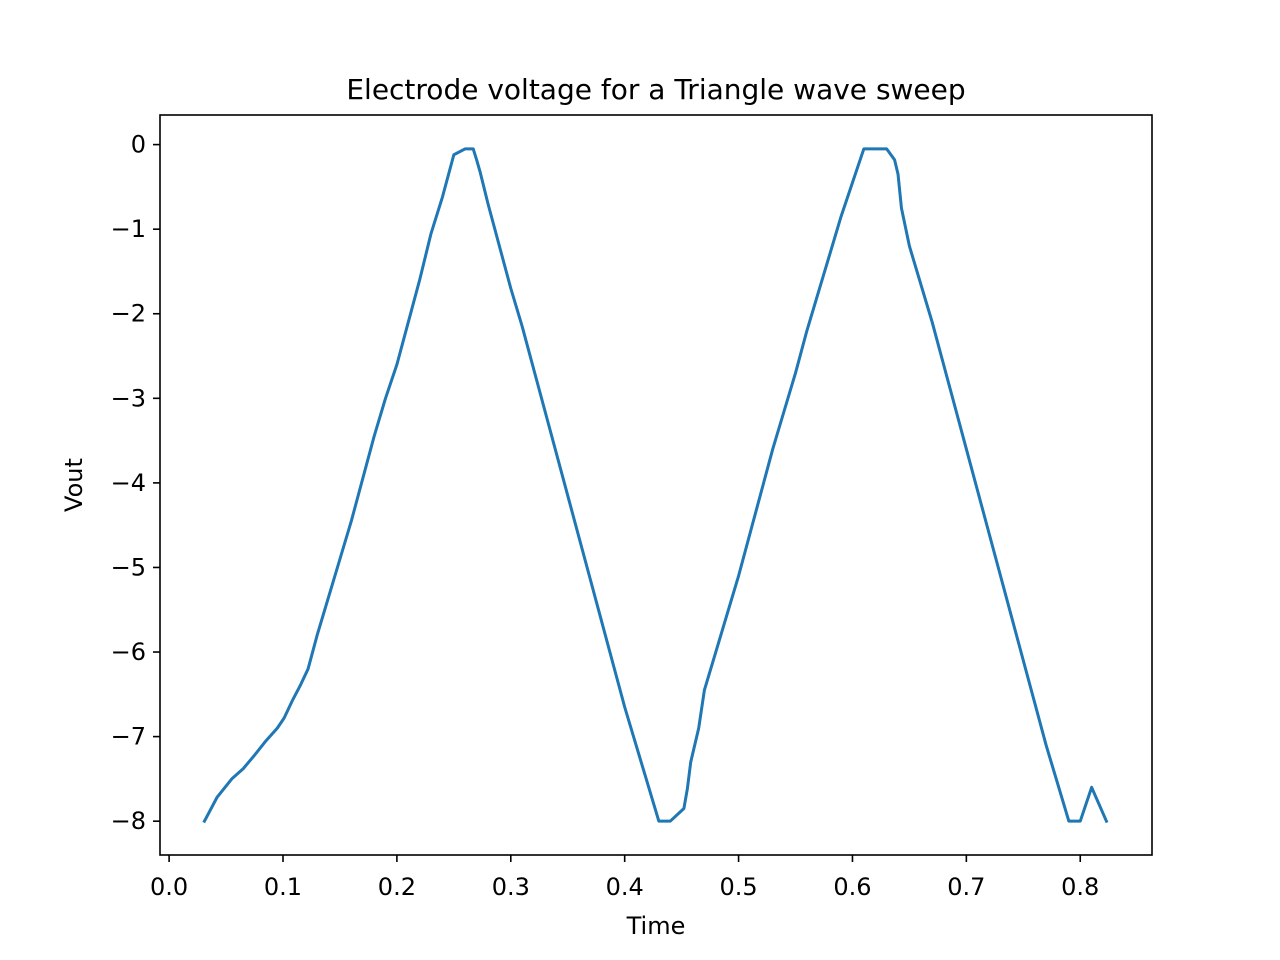  I want to click on x-tick-label: 0.8, so click(1080, 887).